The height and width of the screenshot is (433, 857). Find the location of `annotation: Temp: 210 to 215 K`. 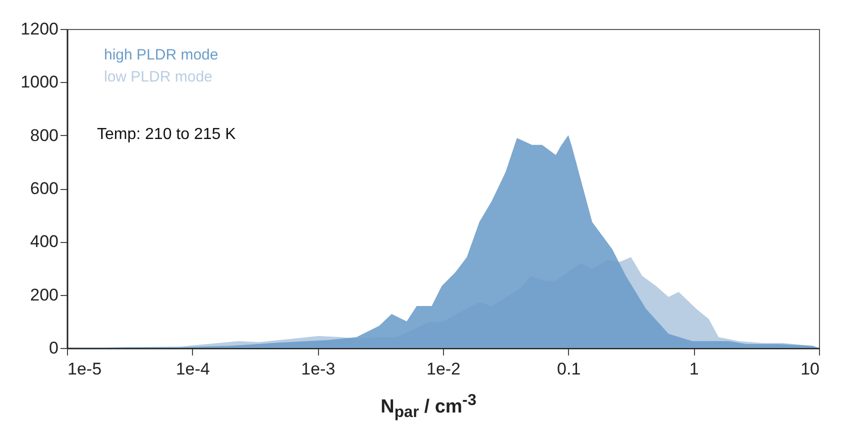

annotation: Temp: 210 to 215 K is located at coordinates (166, 134).